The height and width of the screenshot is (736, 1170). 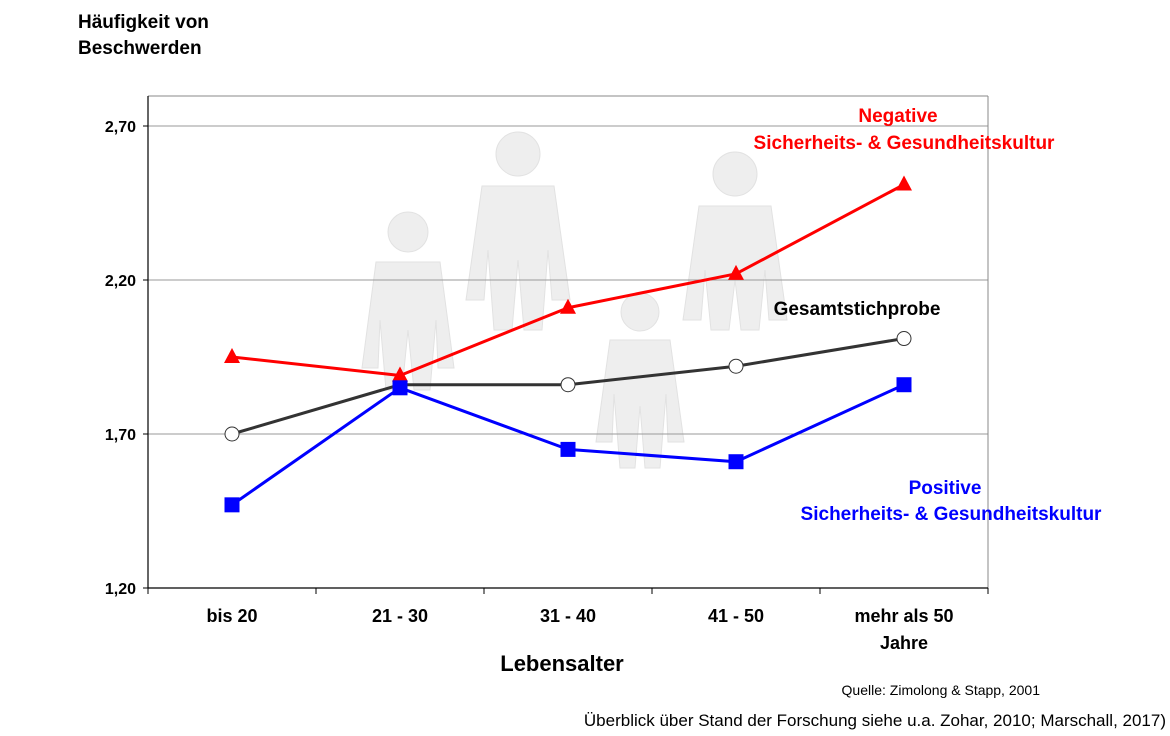 I want to click on y-tick-label-3: 2,70, so click(x=120, y=127).